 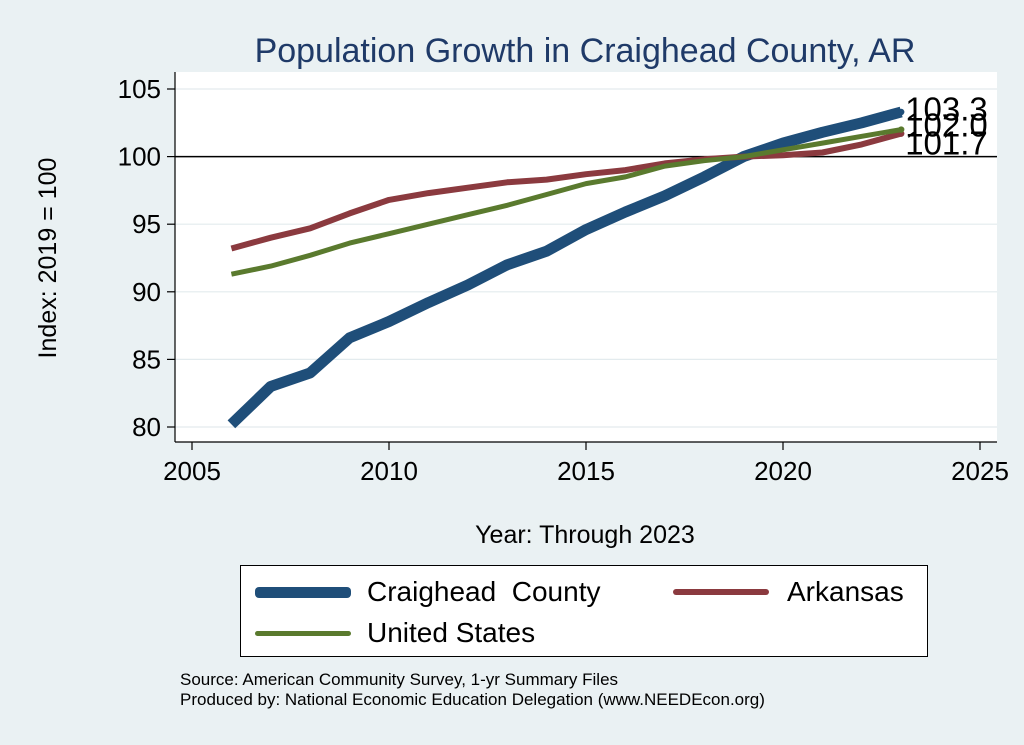 What do you see at coordinates (585, 535) in the screenshot?
I see `x-axis-label: Year: Through 2023` at bounding box center [585, 535].